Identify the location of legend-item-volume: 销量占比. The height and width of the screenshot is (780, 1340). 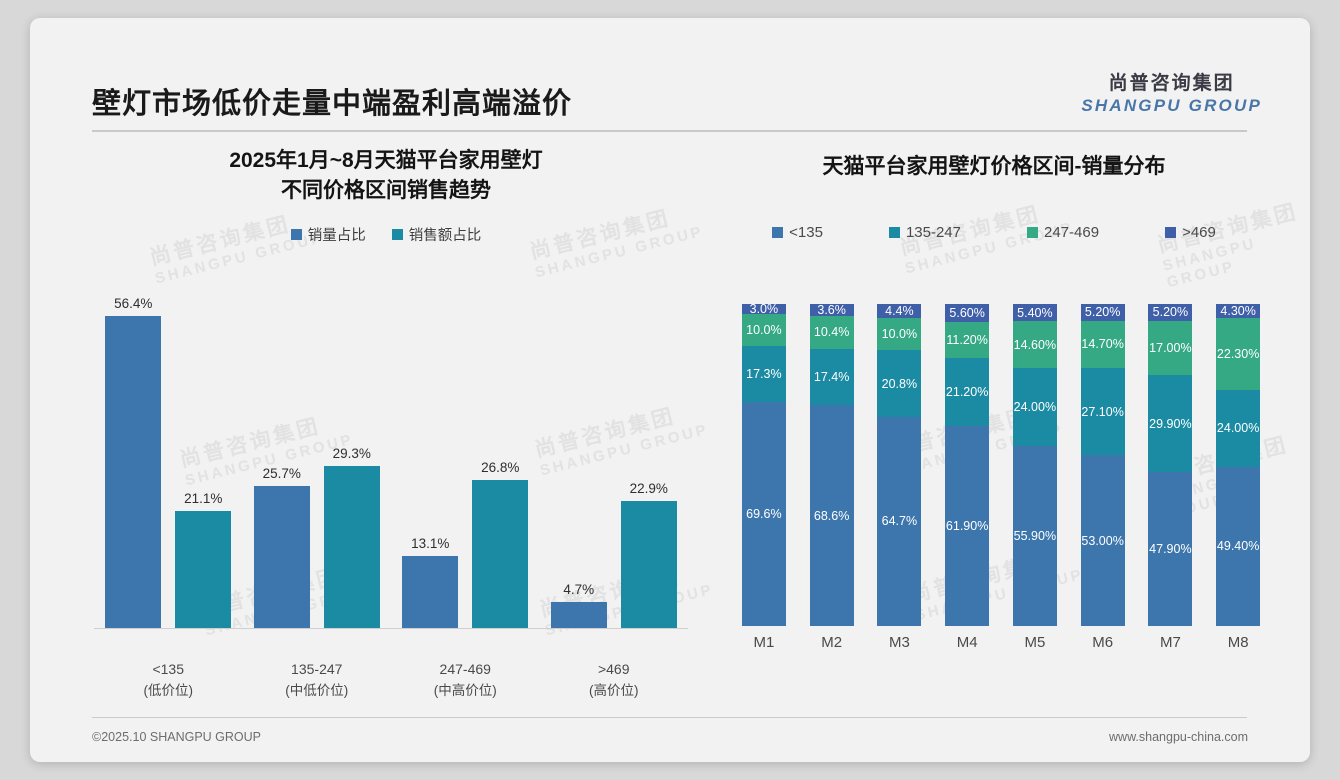
(328, 234).